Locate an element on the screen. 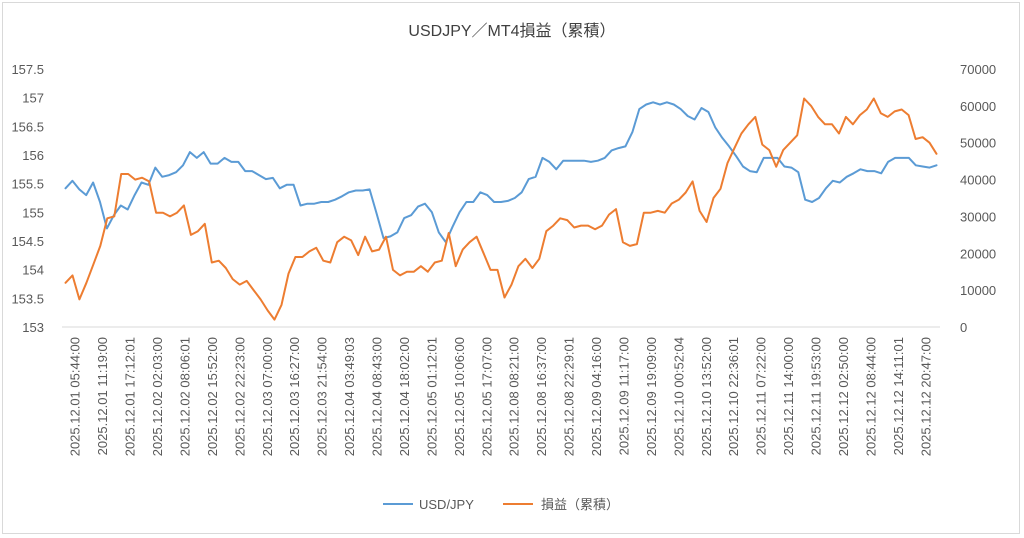  x-tick-label: 2025.12.12 20:47:00 is located at coordinates (925, 396).